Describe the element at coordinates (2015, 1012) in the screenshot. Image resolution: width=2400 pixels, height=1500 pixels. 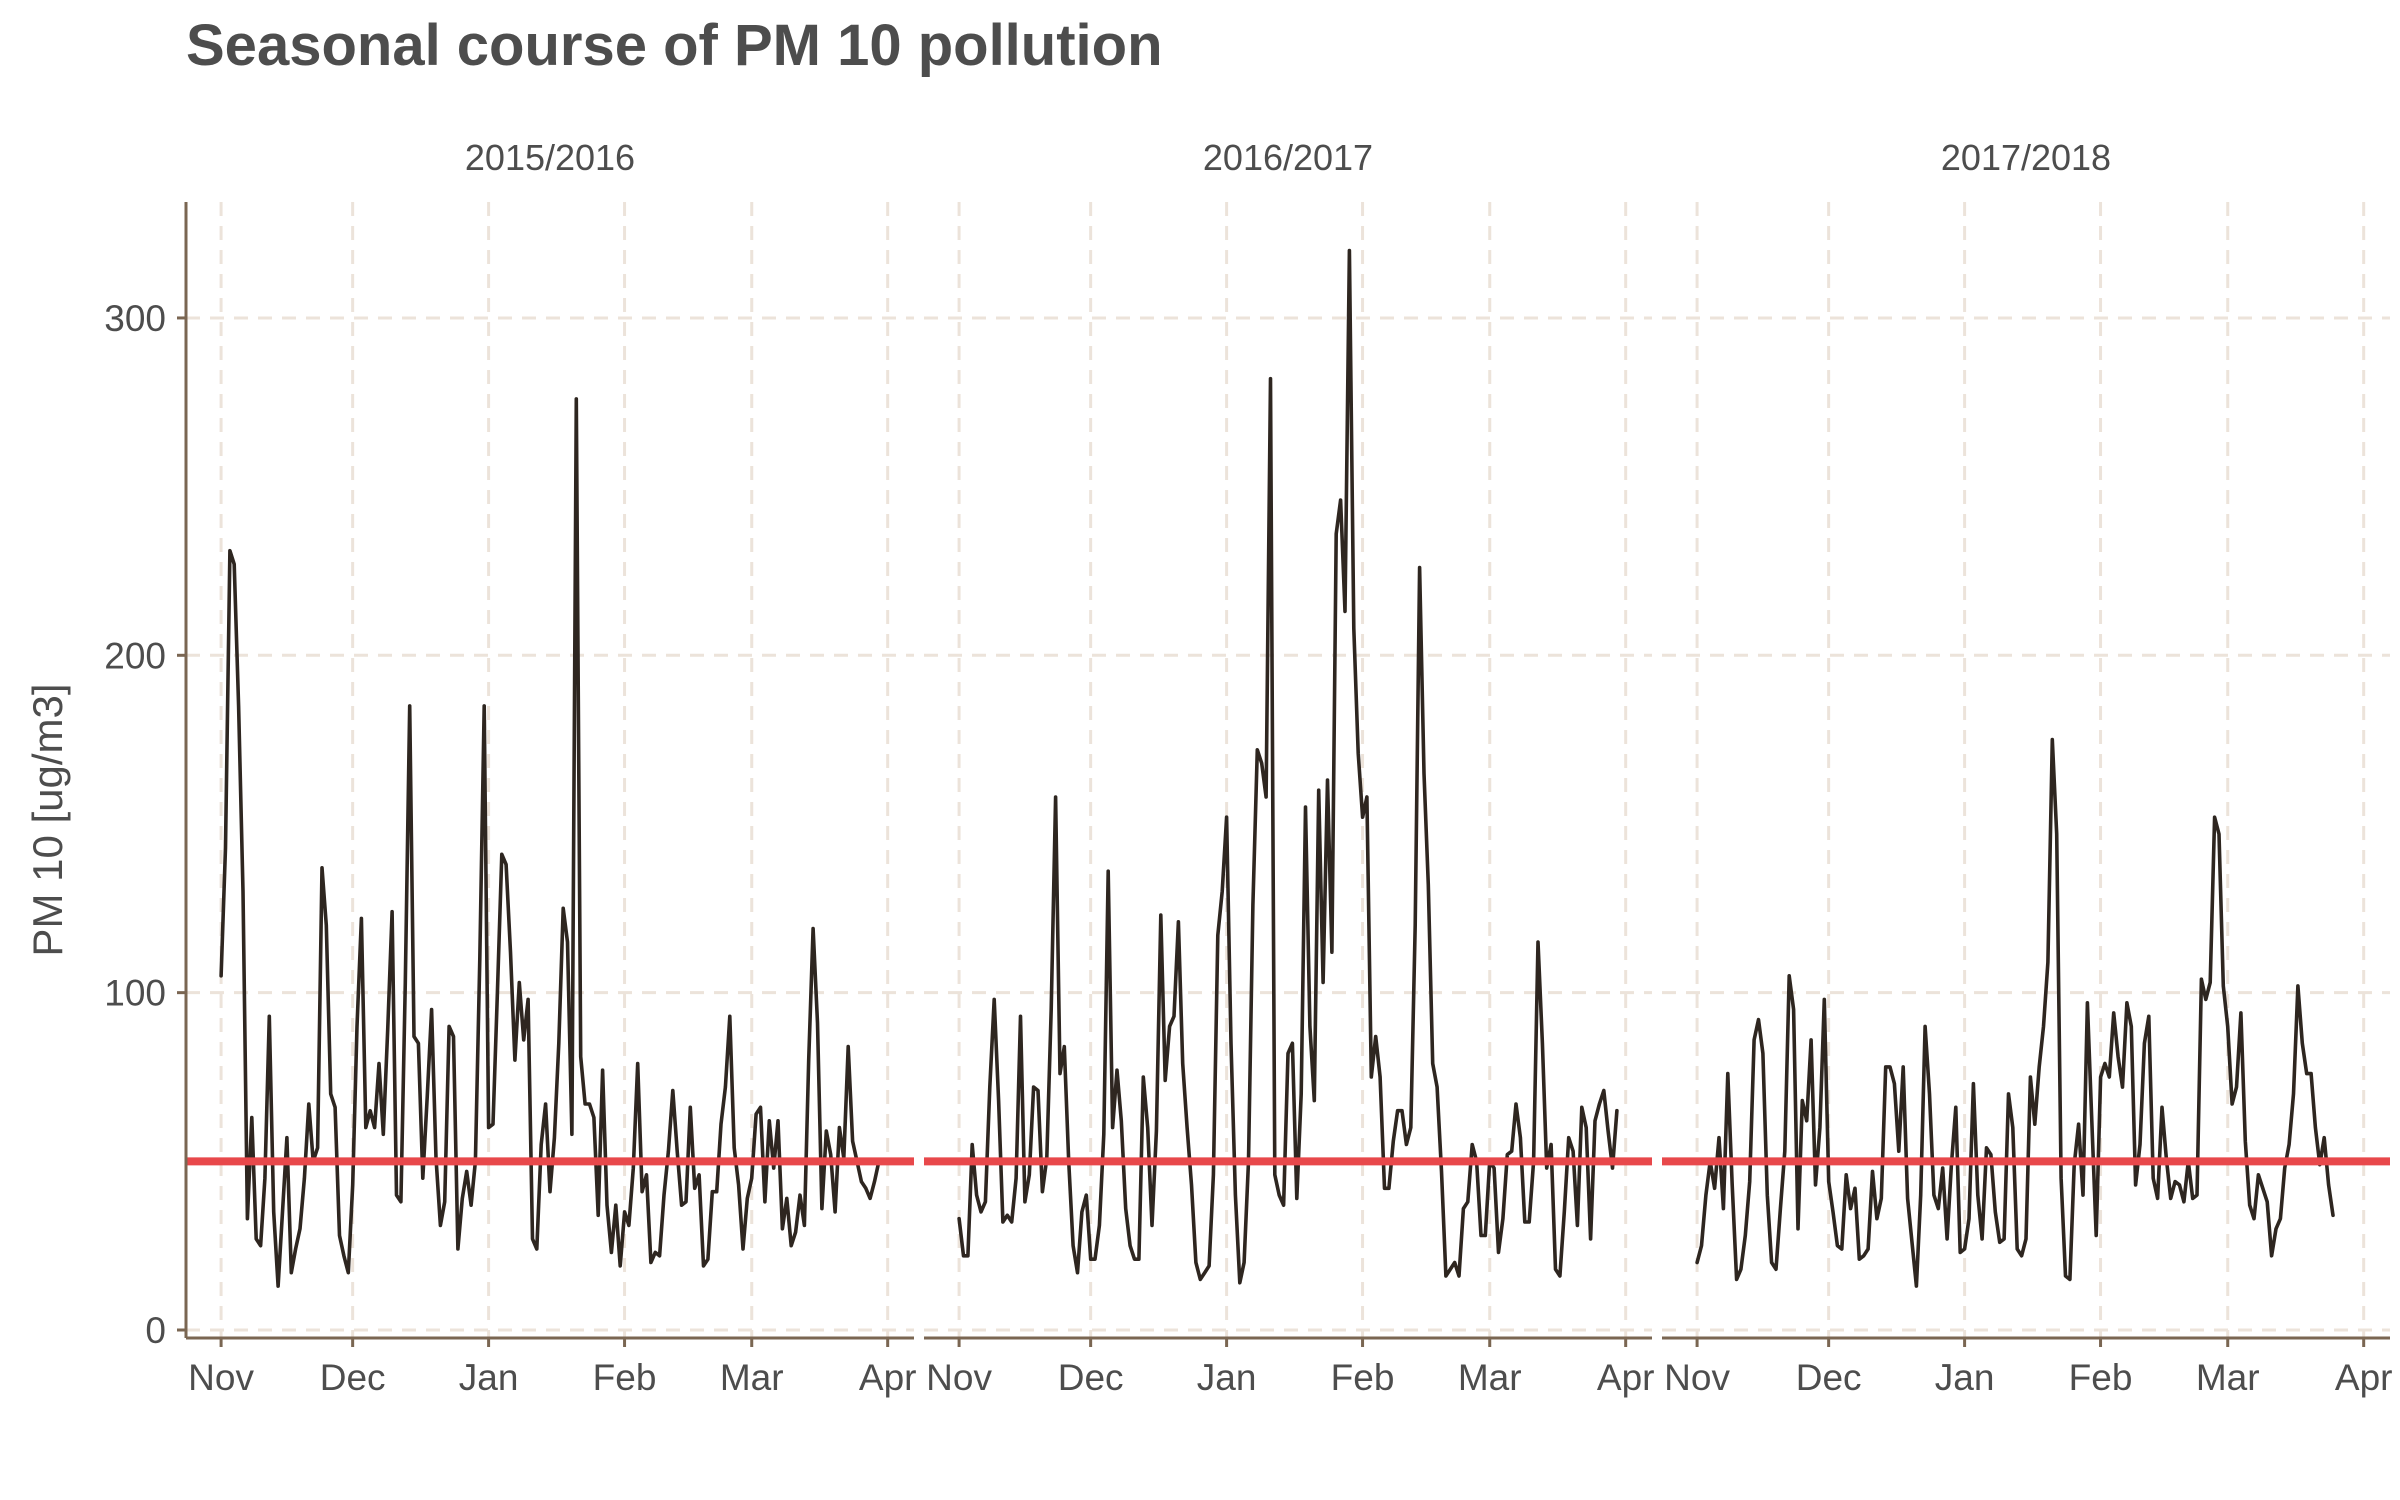
I see `pm10-series-line` at that location.